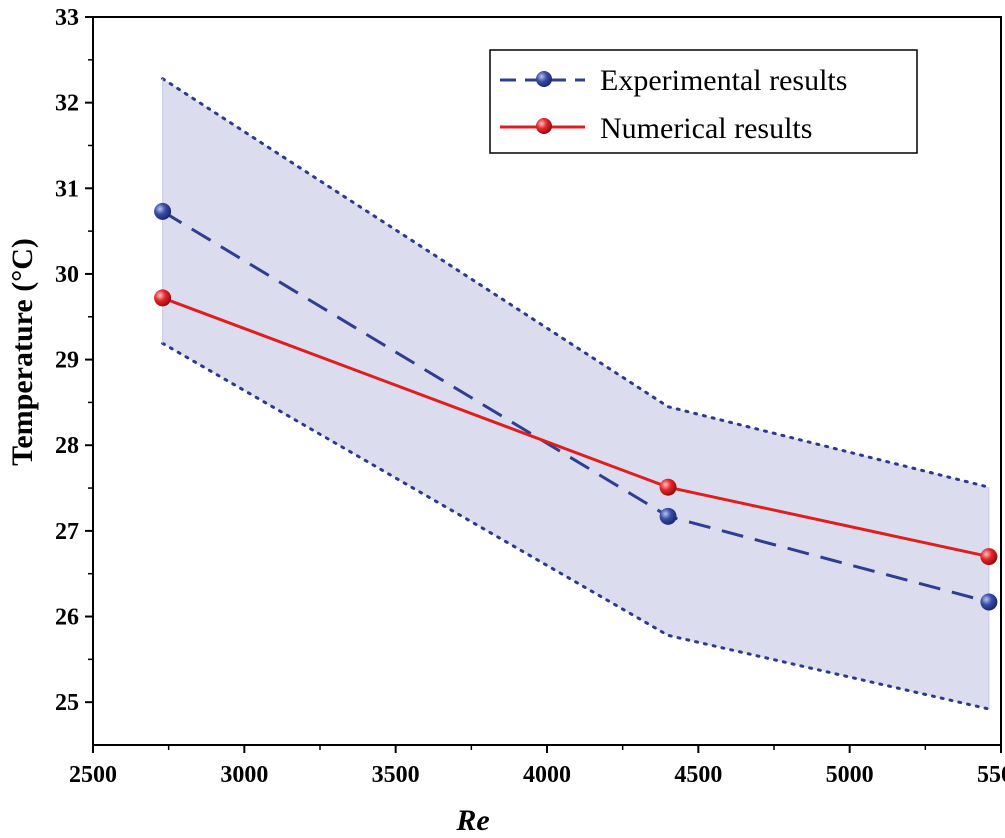 Image resolution: width=1005 pixels, height=838 pixels. Describe the element at coordinates (67, 104) in the screenshot. I see `y-tick-label: 32` at that location.